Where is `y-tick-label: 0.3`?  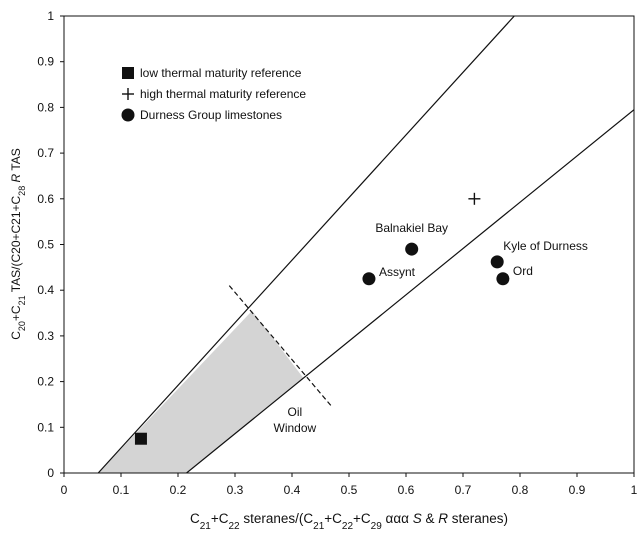 y-tick-label: 0.3 is located at coordinates (45, 336).